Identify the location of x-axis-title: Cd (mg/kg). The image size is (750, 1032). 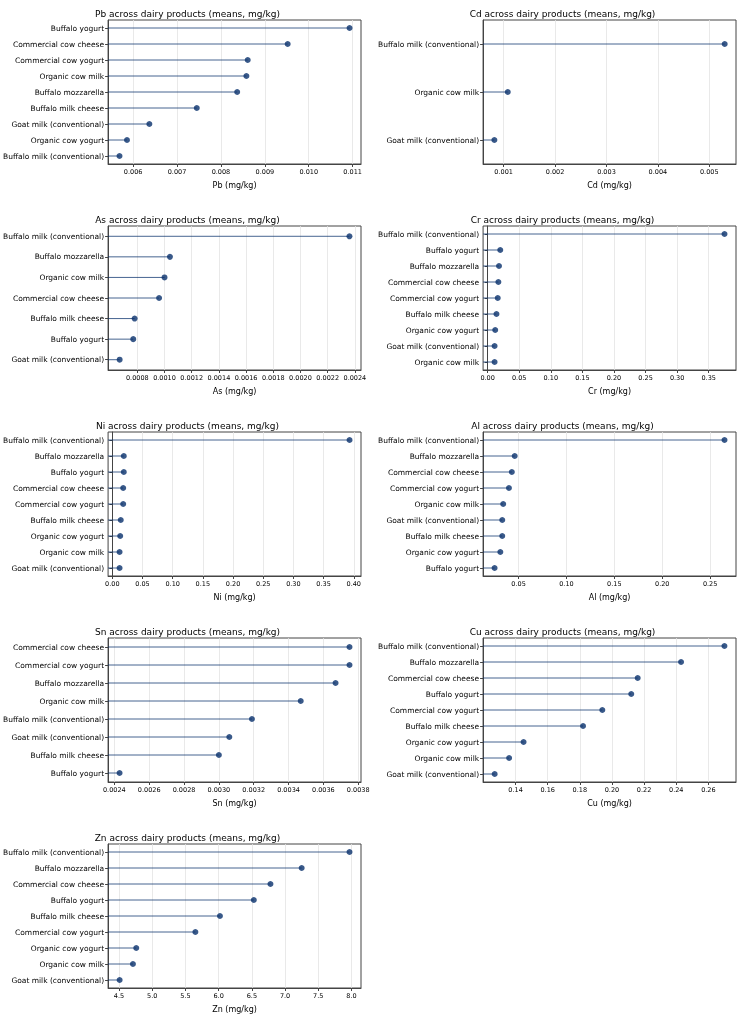
(609, 185).